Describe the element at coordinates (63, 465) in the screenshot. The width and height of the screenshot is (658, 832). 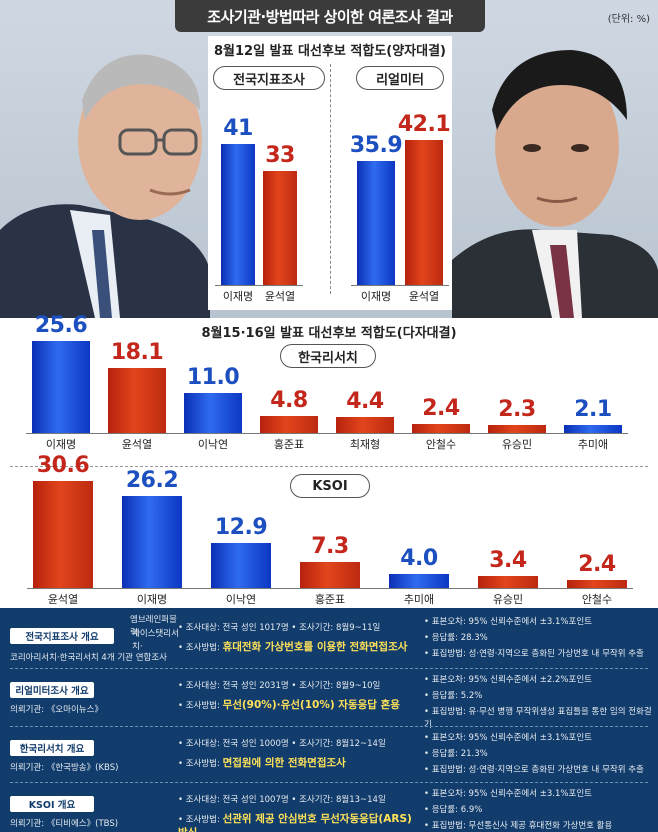
I see `value-label-KSOI-0: 30.6` at that location.